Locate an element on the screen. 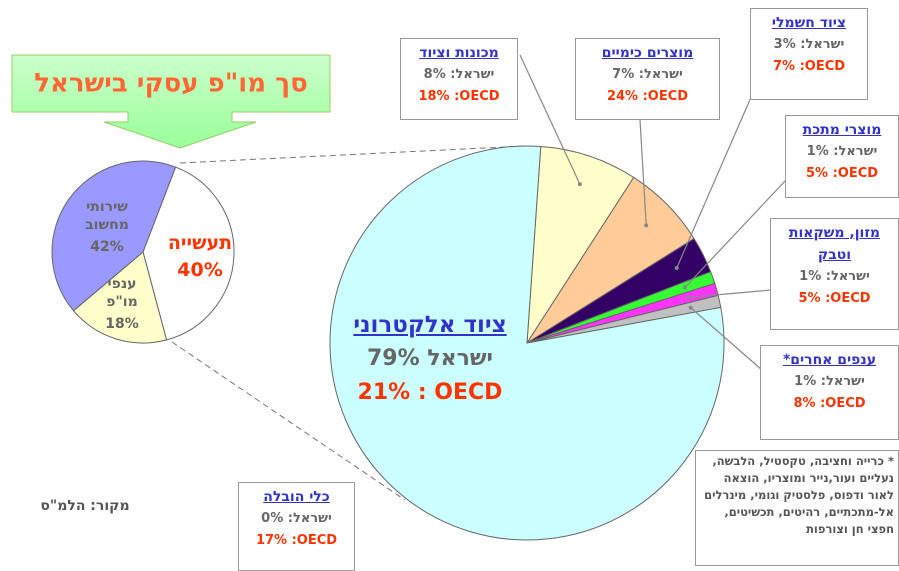  label-box: מוצרי מתכת ישראל: 1% 5% :OECD is located at coordinates (842, 156).